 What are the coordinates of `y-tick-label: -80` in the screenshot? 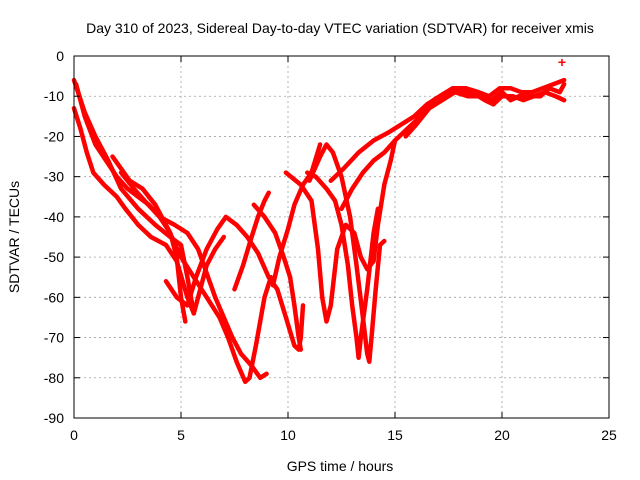 It's located at (54, 378).